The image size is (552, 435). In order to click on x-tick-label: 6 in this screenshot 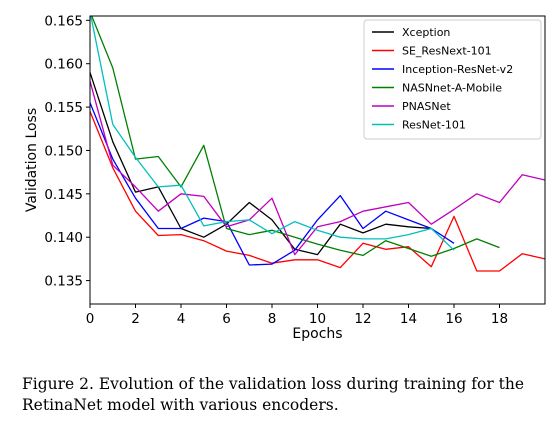, I will do `click(226, 319)`.